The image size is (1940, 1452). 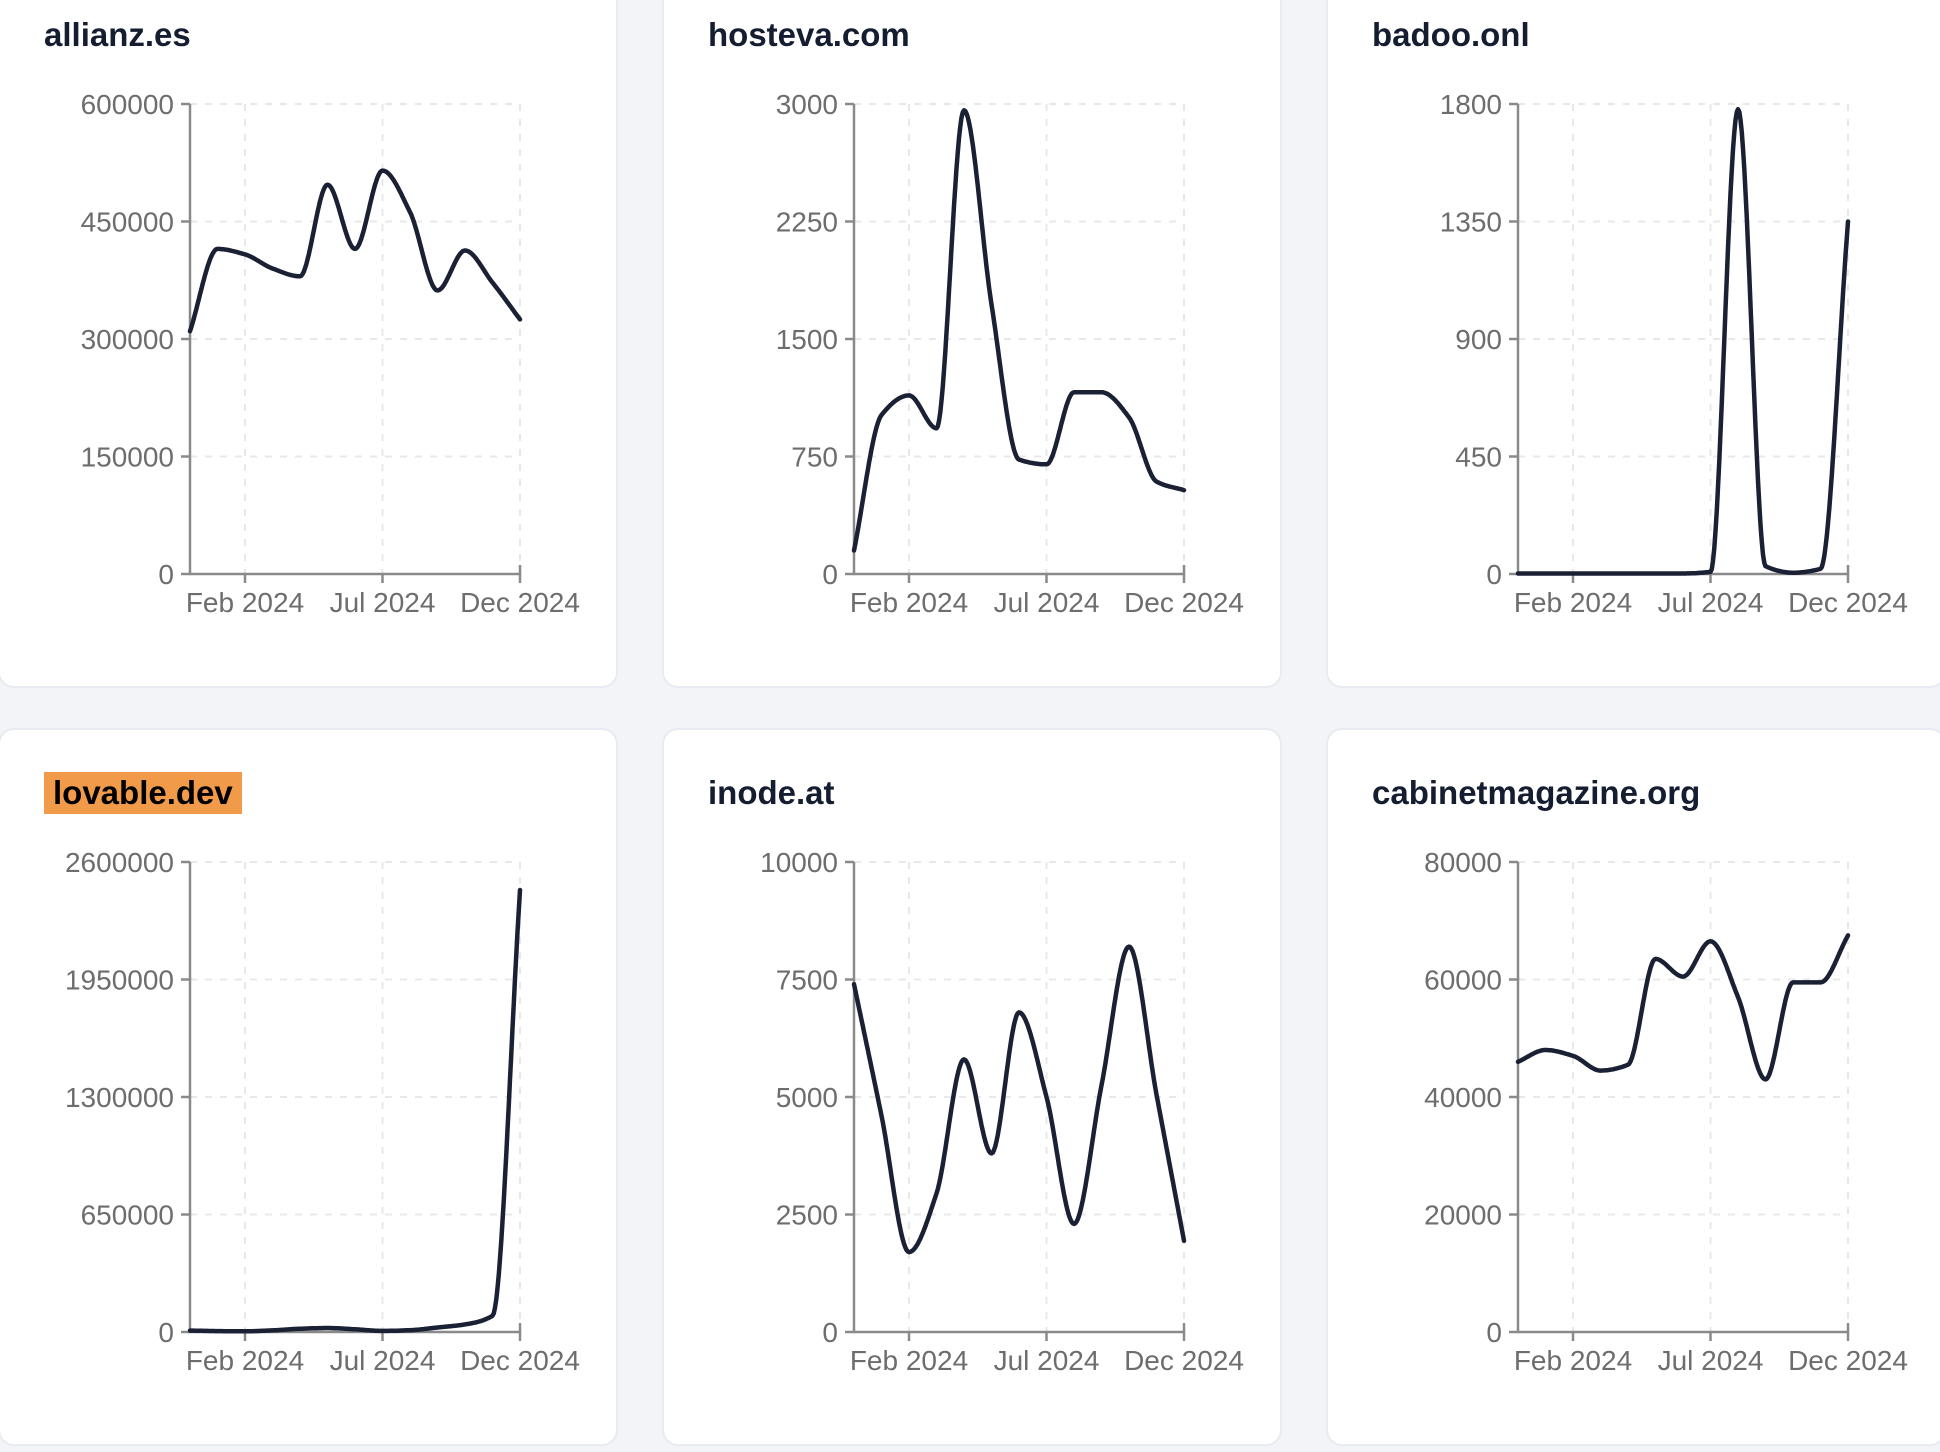 I want to click on y-axis-labels: 0 750 1500 2250 3000, so click(x=807, y=339).